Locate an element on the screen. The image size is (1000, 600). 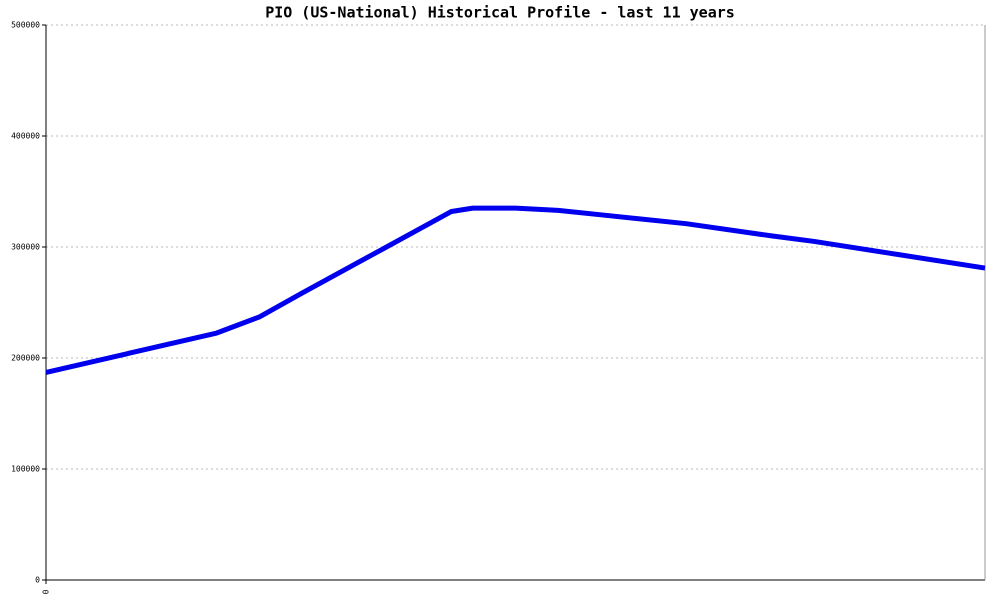
y-tick-label: 400000 is located at coordinates (25, 136).